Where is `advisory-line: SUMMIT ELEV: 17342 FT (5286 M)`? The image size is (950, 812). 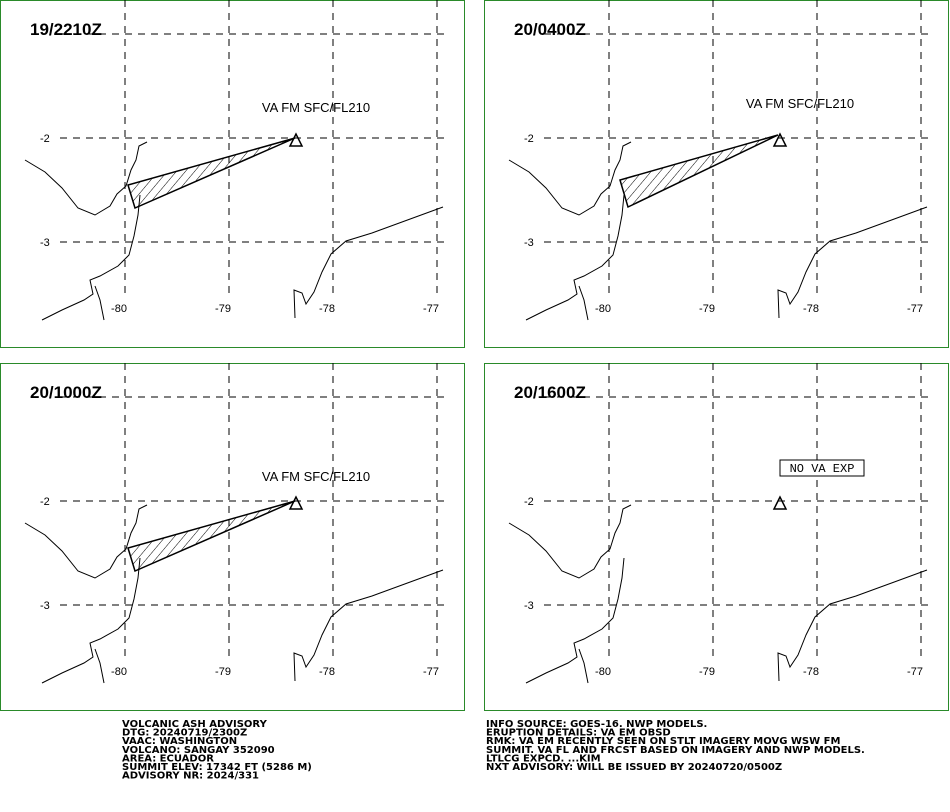
advisory-line: SUMMIT ELEV: 17342 FT (5286 M) is located at coordinates (217, 767).